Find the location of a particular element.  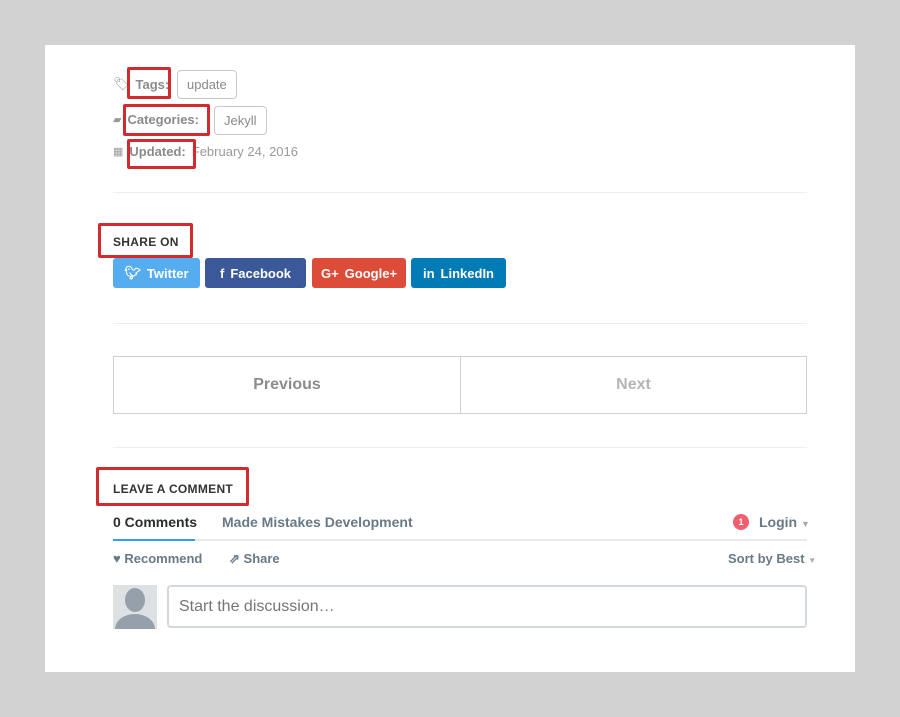

linkedin-icon: in is located at coordinates (428, 273).